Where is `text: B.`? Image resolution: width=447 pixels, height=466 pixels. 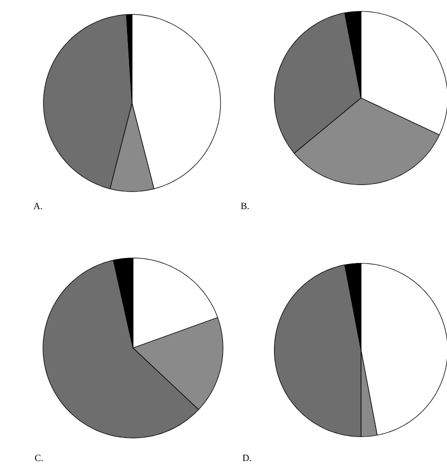
text: B. is located at coordinates (244, 206).